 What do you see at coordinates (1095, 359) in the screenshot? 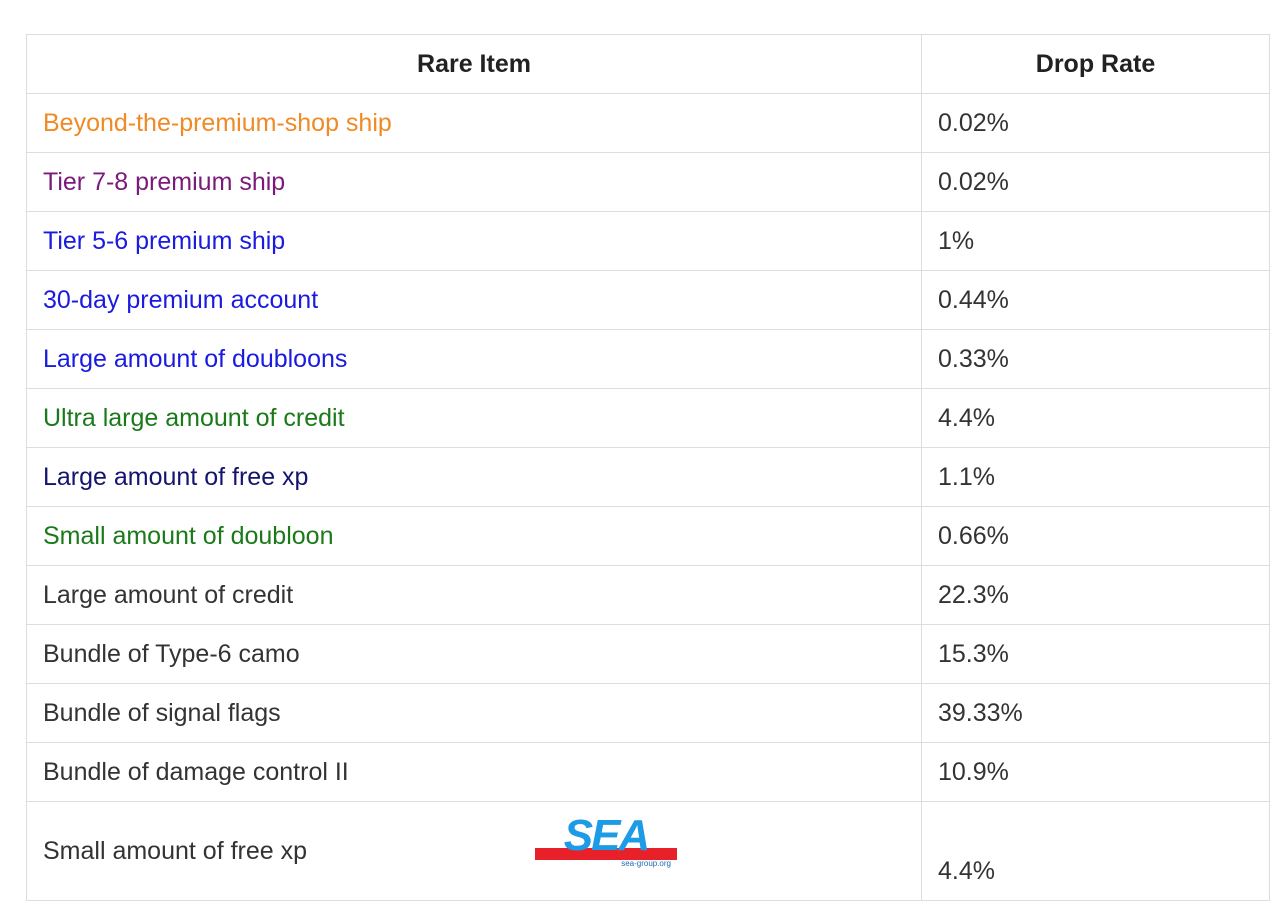
I see `drop-rate: 0.33%` at bounding box center [1095, 359].